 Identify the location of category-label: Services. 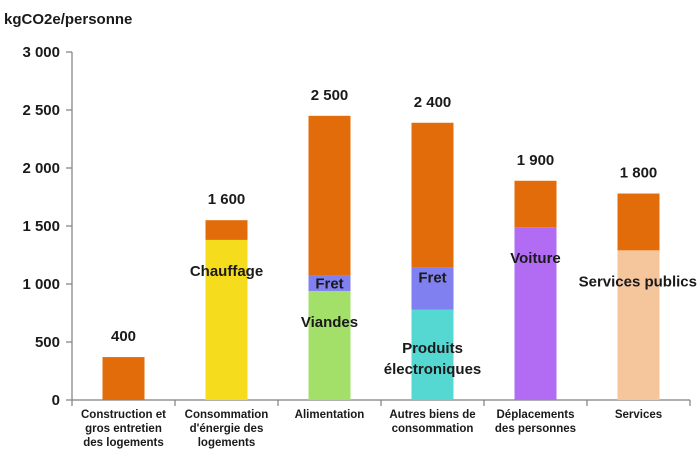
(638, 415).